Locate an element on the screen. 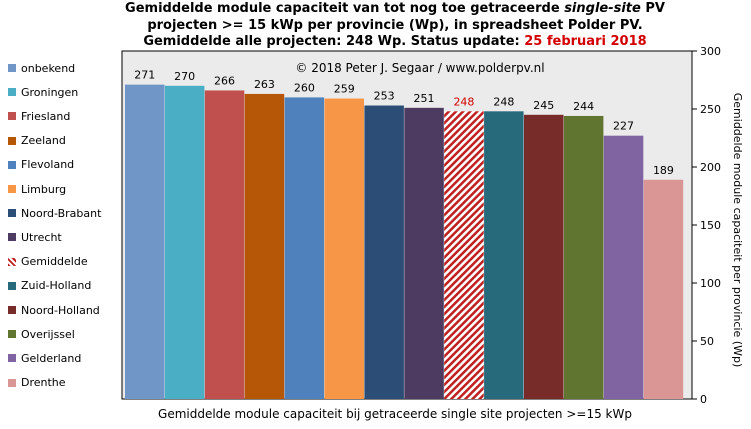 The image size is (751, 429). legend-item-onbekend: onbekend is located at coordinates (41, 68).